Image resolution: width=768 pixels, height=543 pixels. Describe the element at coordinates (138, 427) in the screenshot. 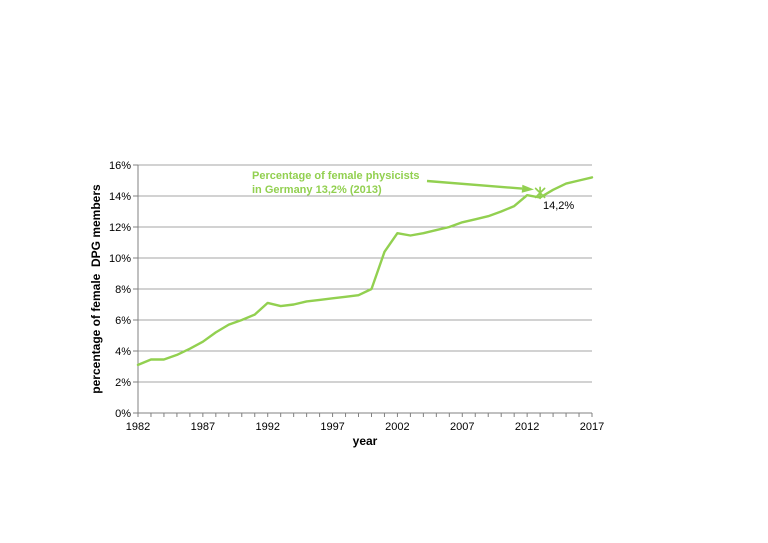

I see `x-tick-label: 1982` at that location.